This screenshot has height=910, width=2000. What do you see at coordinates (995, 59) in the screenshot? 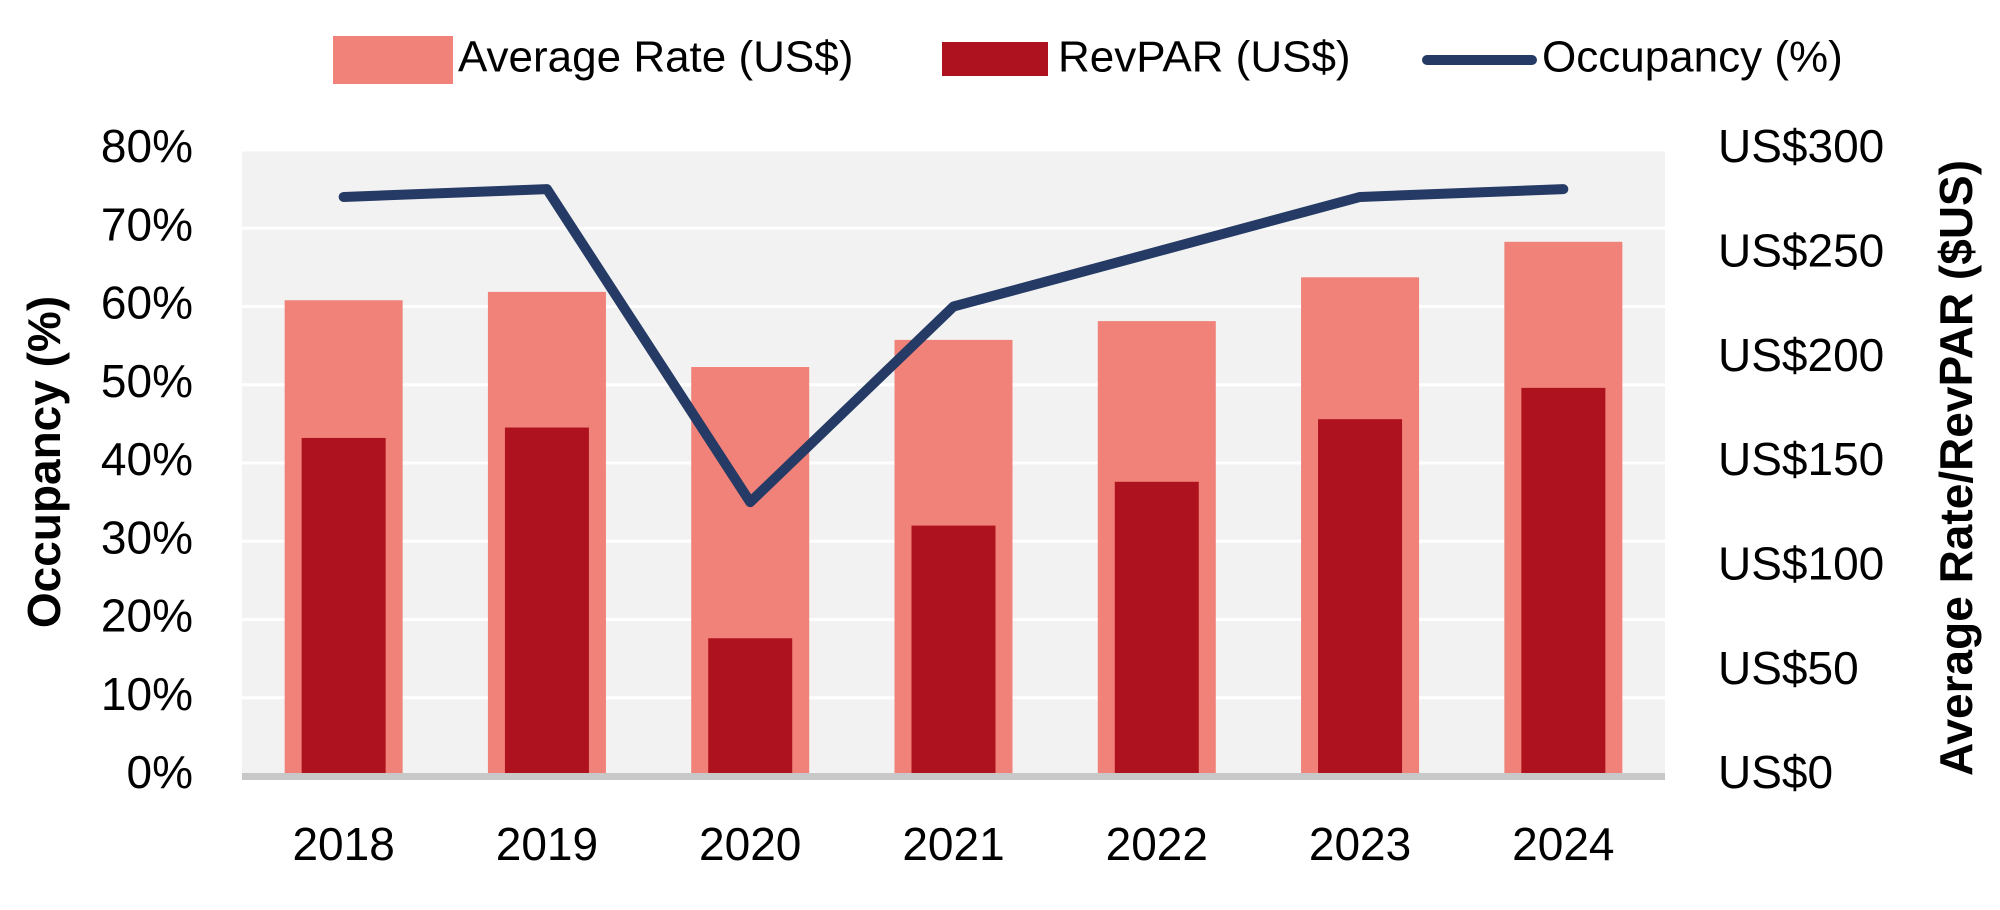
I see `legend-swatch-revpar` at bounding box center [995, 59].